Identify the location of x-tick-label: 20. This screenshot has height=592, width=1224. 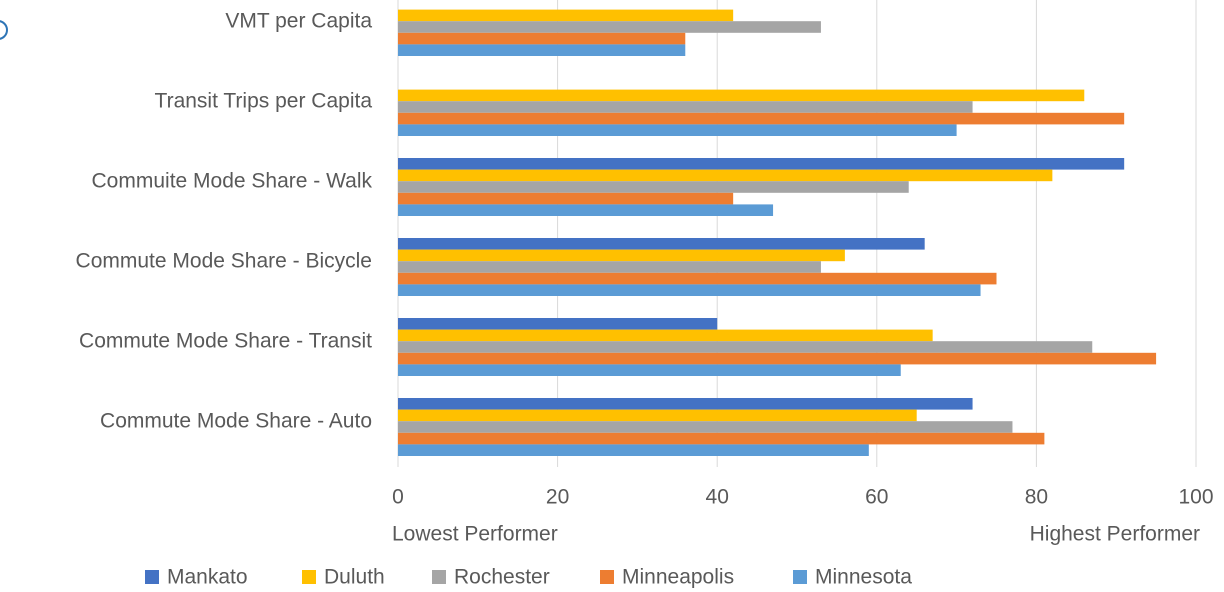
(557, 497).